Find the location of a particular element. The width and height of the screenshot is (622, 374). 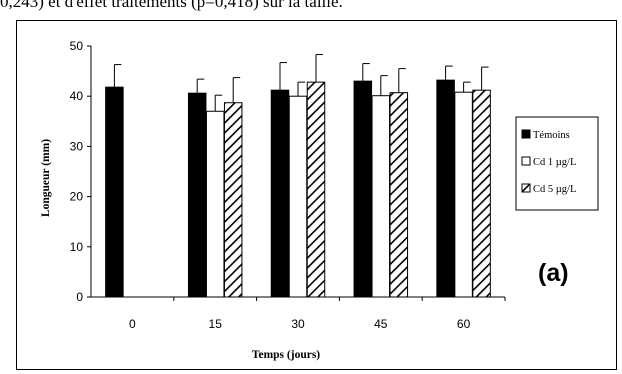

x-tick-label: 60 is located at coordinates (464, 324).